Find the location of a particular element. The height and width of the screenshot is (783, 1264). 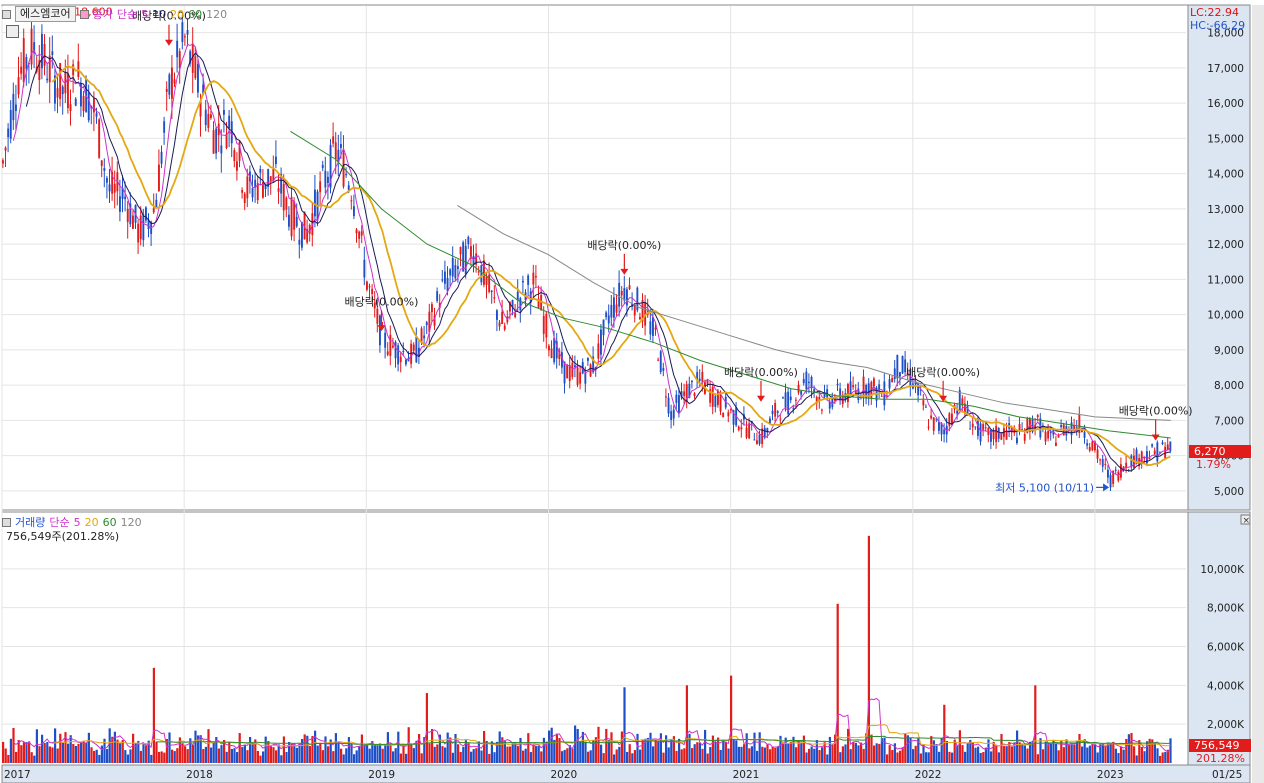

legend-ma5: 5 is located at coordinates (145, 14).